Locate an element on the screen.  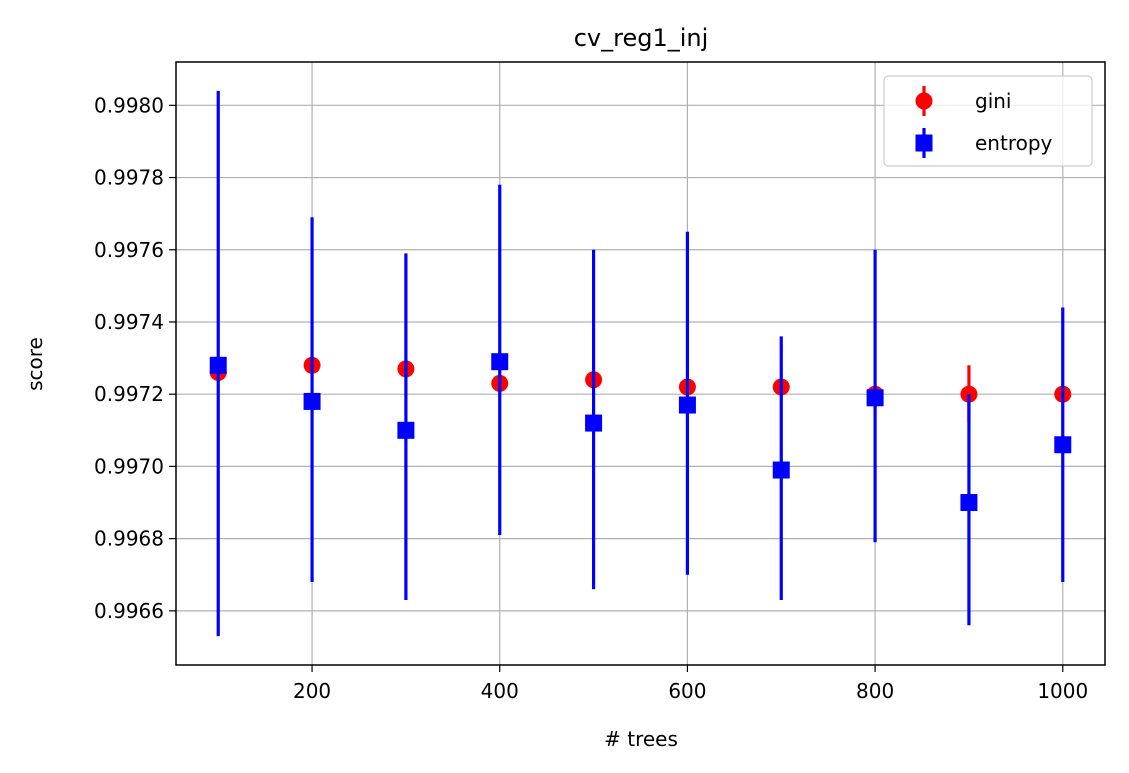
y-tick-label: 0.9974 is located at coordinates (129, 322).